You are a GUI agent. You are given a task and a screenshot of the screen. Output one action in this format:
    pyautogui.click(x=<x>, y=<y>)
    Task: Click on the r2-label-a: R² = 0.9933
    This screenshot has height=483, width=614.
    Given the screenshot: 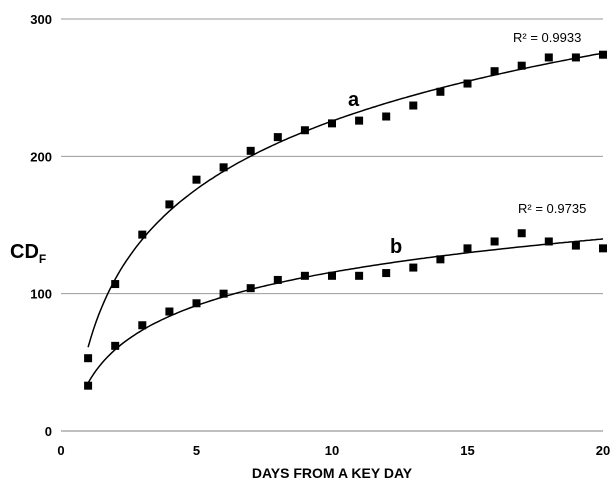 What is the action you would take?
    pyautogui.click(x=547, y=37)
    